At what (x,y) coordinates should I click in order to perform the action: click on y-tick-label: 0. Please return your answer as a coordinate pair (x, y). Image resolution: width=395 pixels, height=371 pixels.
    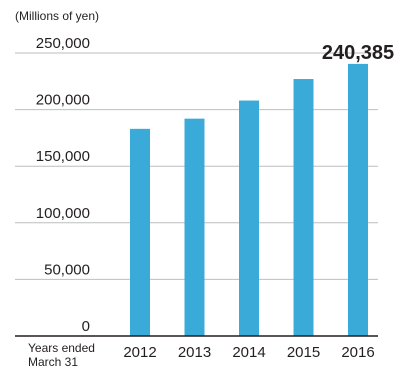
    Looking at the image, I should click on (86, 326).